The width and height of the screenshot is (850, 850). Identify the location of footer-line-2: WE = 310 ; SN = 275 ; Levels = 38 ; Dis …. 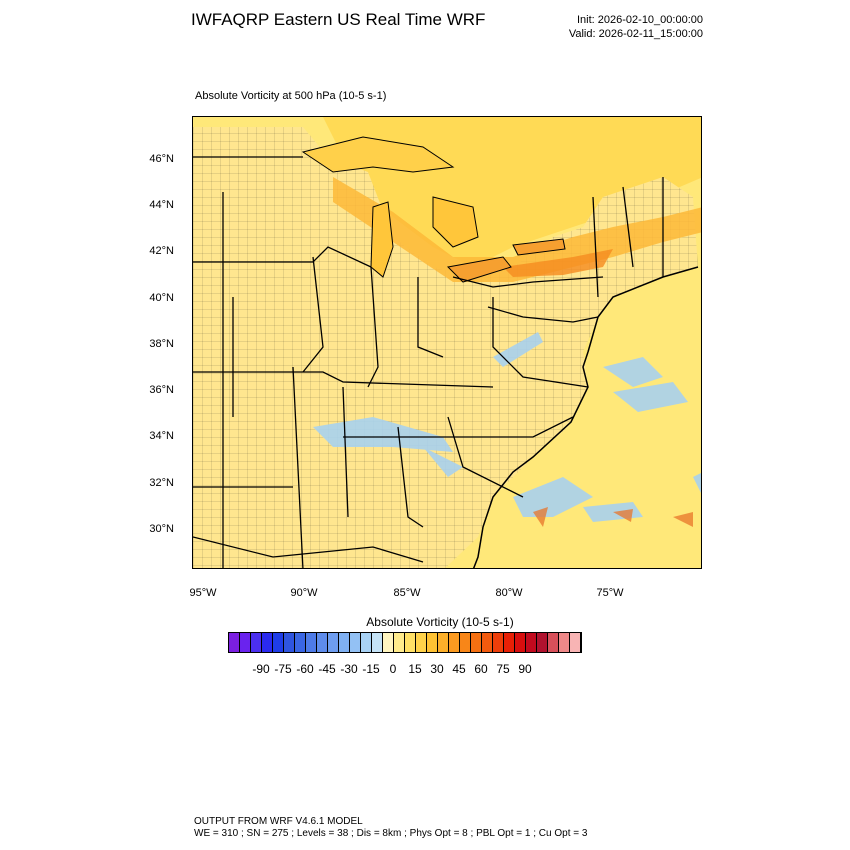
(391, 833).